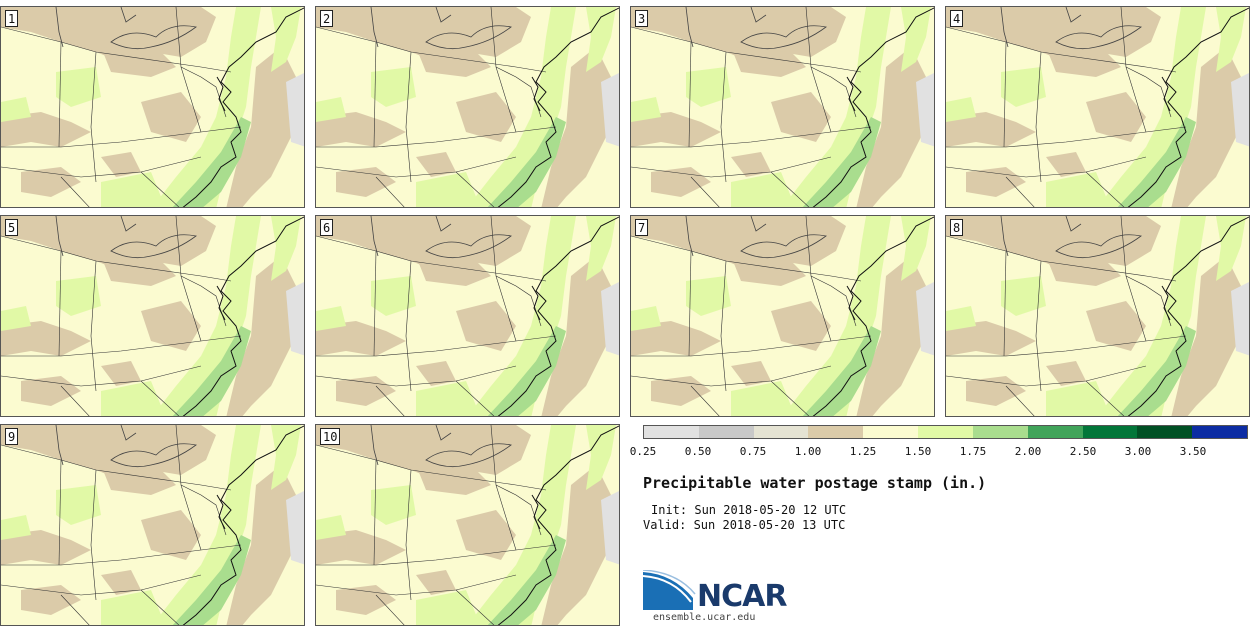 The height and width of the screenshot is (627, 1260). I want to click on panel-number: 7, so click(642, 227).